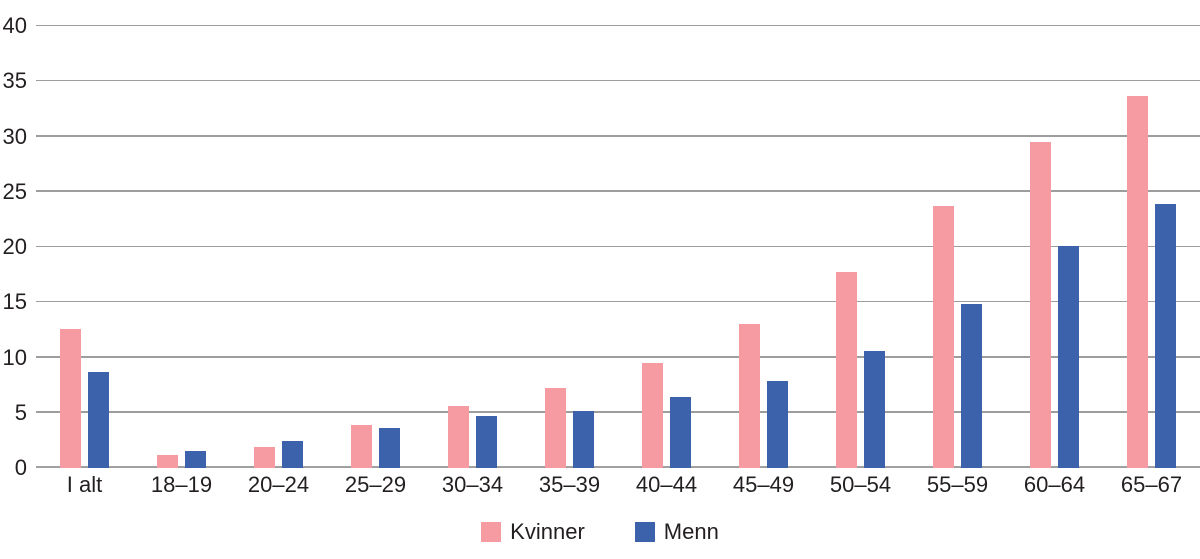 The width and height of the screenshot is (1200, 559). I want to click on y-tick-label-10: 10, so click(14, 357).